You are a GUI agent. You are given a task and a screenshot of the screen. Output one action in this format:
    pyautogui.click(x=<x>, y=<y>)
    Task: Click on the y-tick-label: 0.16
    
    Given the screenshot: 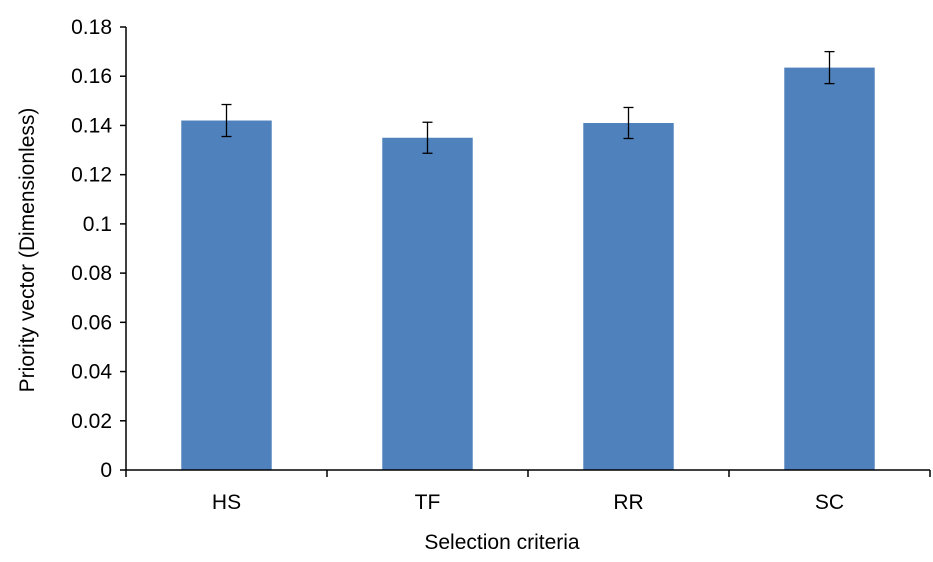 What is the action you would take?
    pyautogui.click(x=91, y=76)
    